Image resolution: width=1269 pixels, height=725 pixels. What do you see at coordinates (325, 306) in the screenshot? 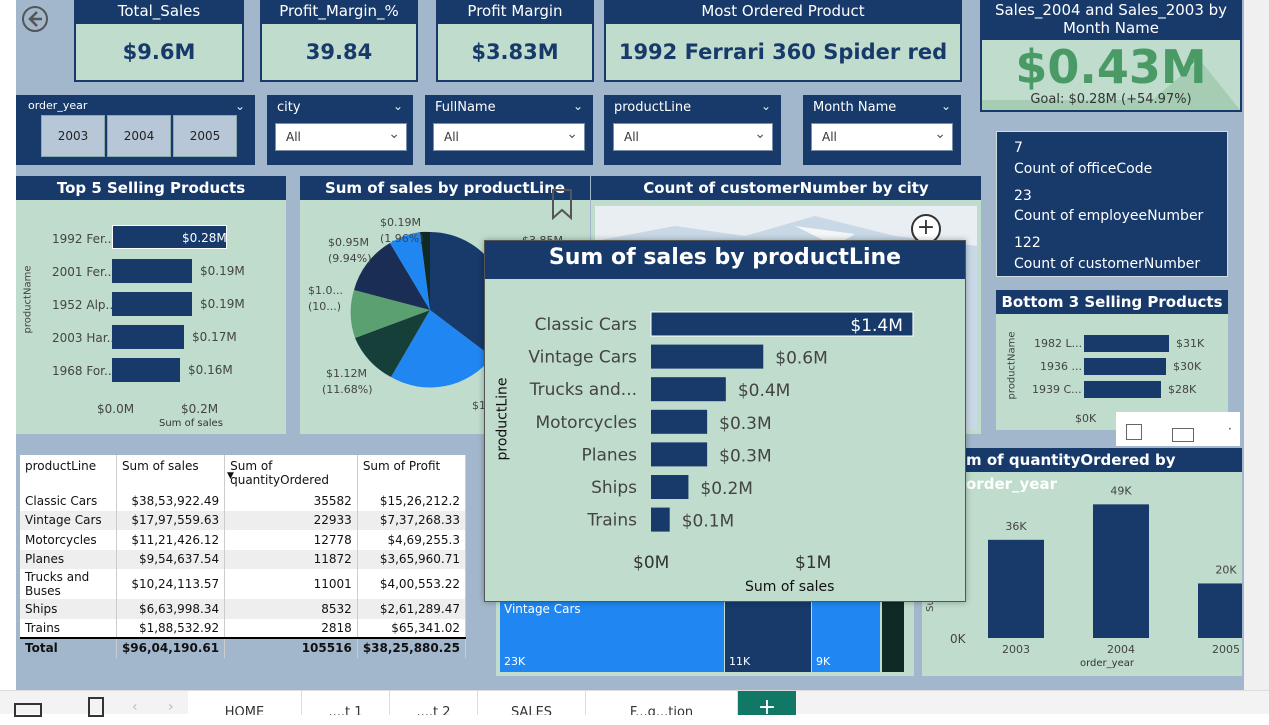
I see `pie-label-motorcycles-pct: (10...)` at bounding box center [325, 306].